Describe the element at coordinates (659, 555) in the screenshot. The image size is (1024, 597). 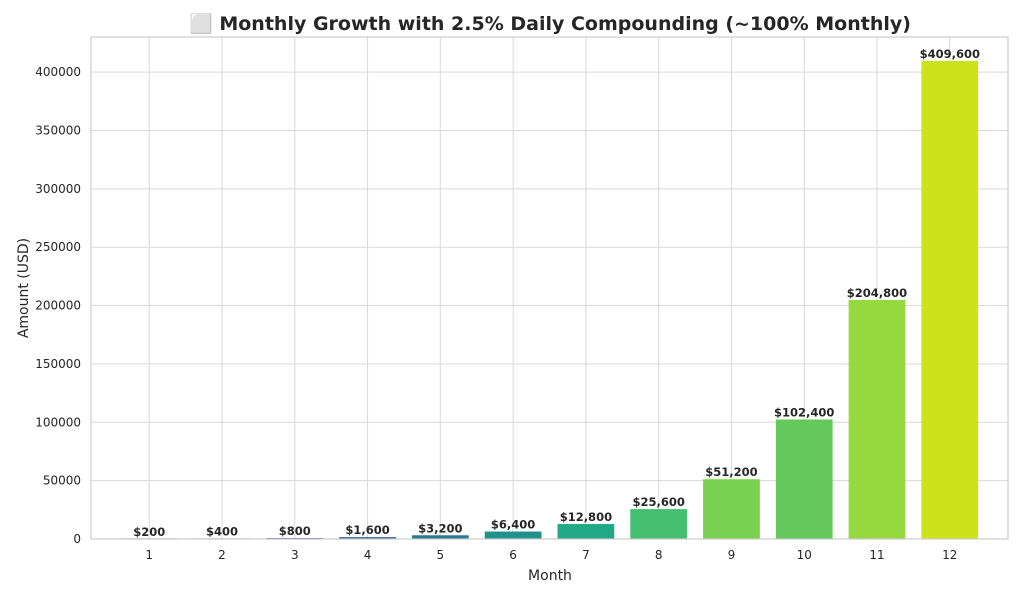
I see `x-tick-label: 8` at that location.